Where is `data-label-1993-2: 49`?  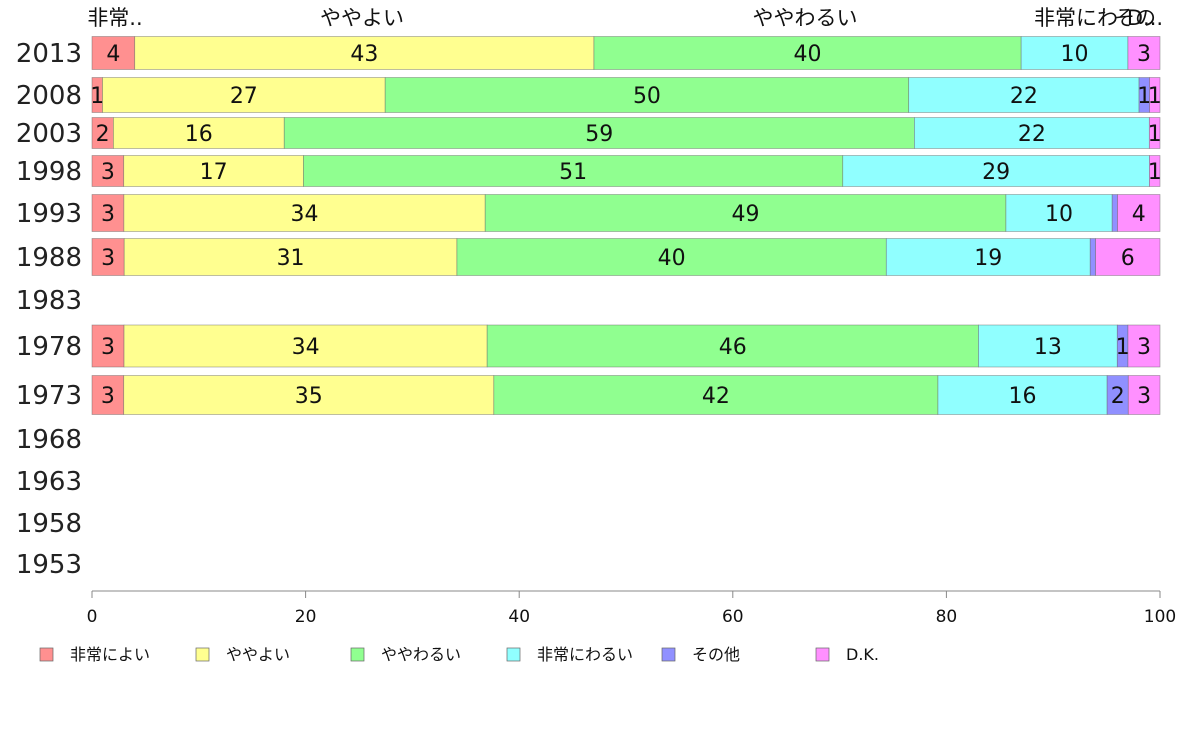 data-label-1993-2: 49 is located at coordinates (746, 214).